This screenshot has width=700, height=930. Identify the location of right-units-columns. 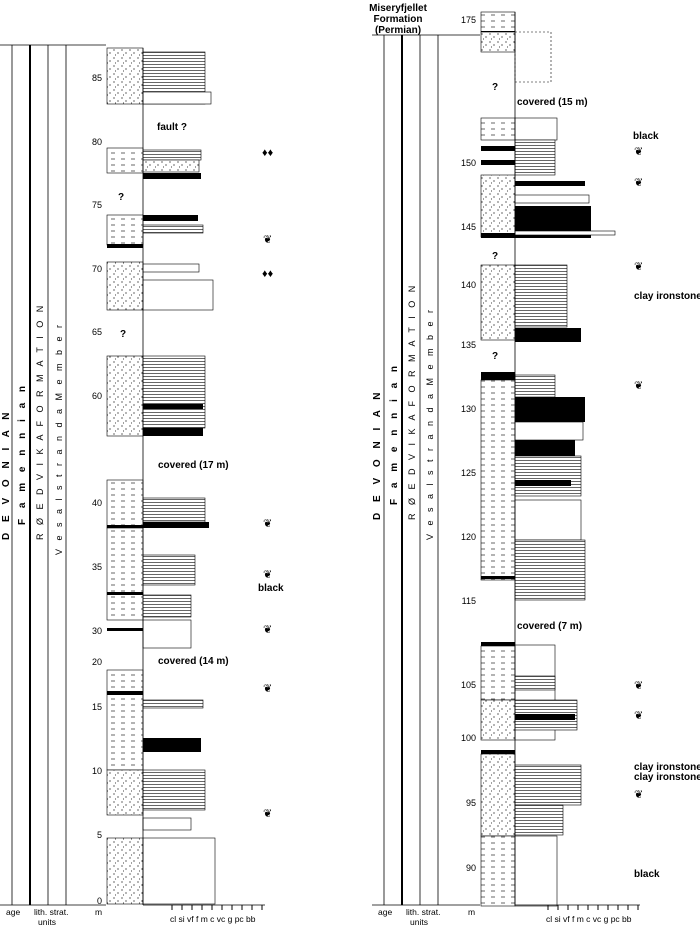
(426, 470).